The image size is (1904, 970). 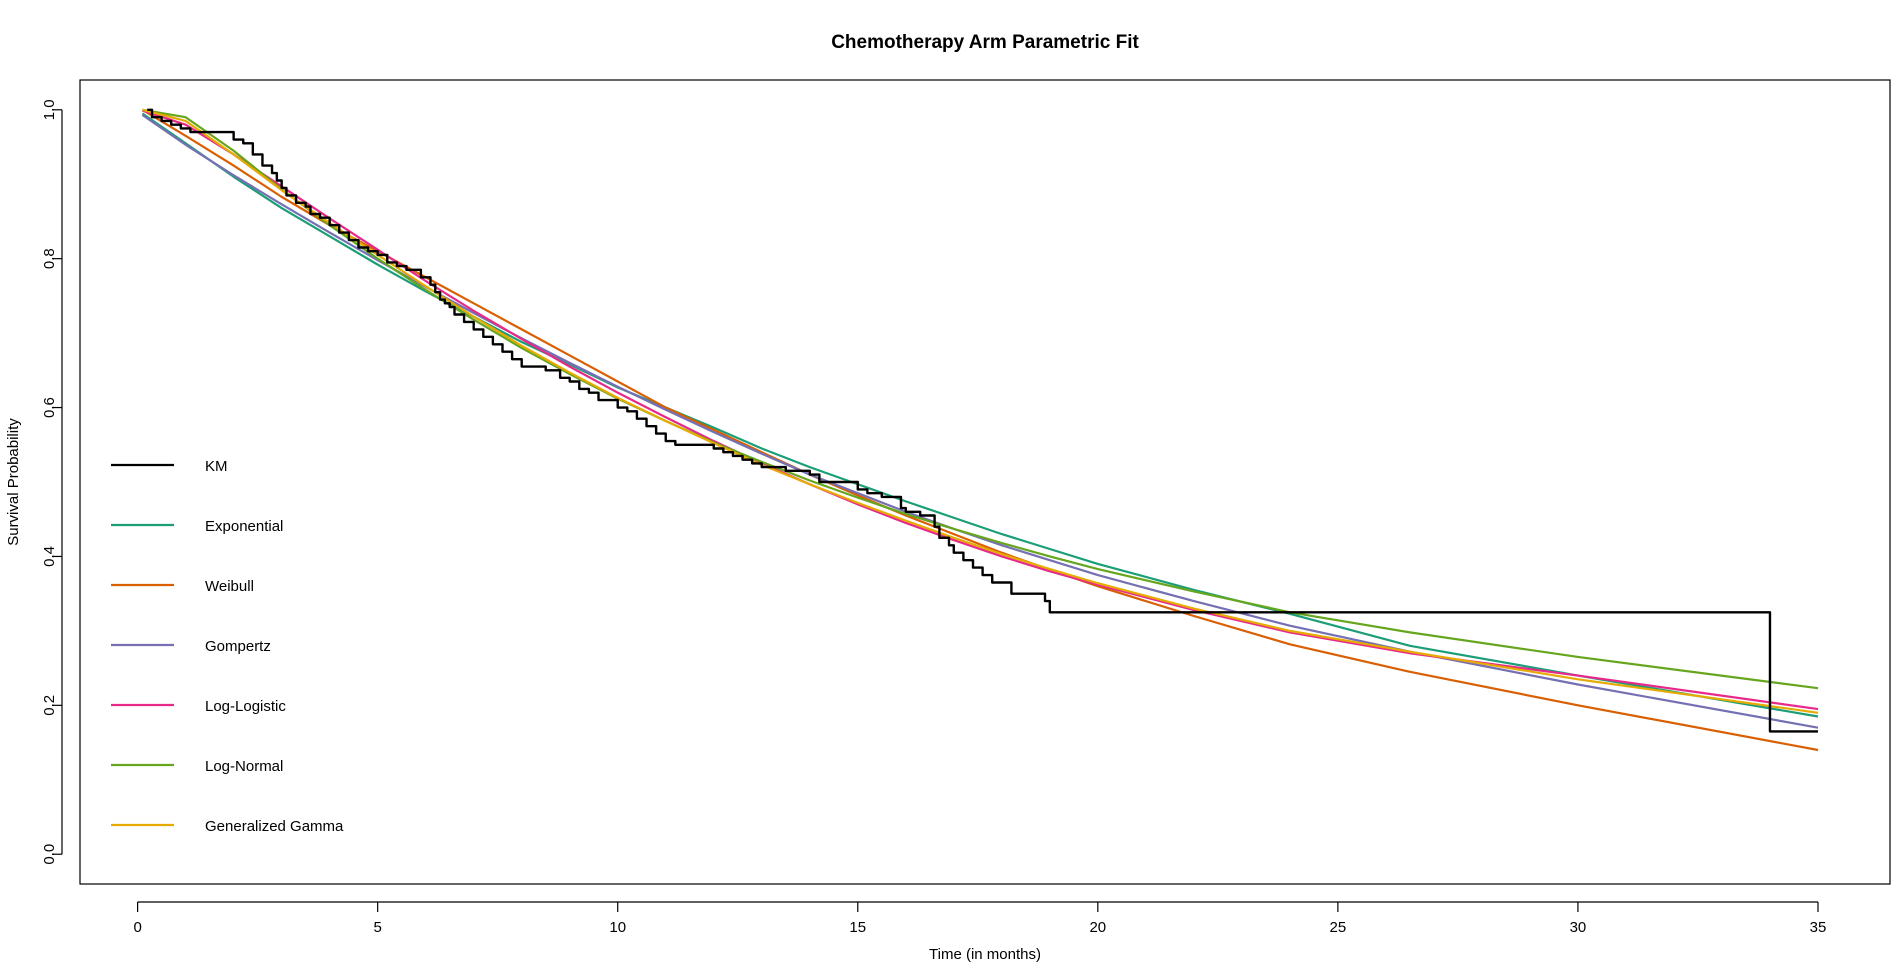 I want to click on x-tick-label: 15, so click(x=857, y=927).